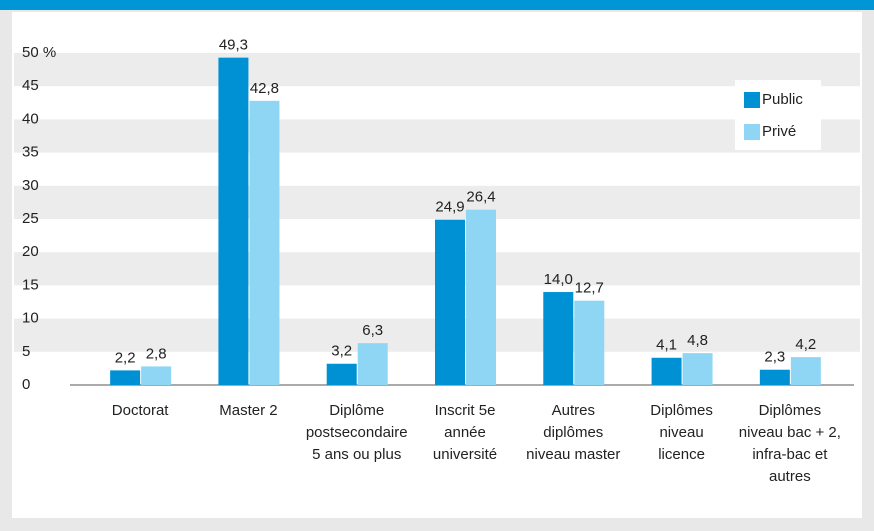  What do you see at coordinates (30, 85) in the screenshot?
I see `y-tick-label: 45` at bounding box center [30, 85].